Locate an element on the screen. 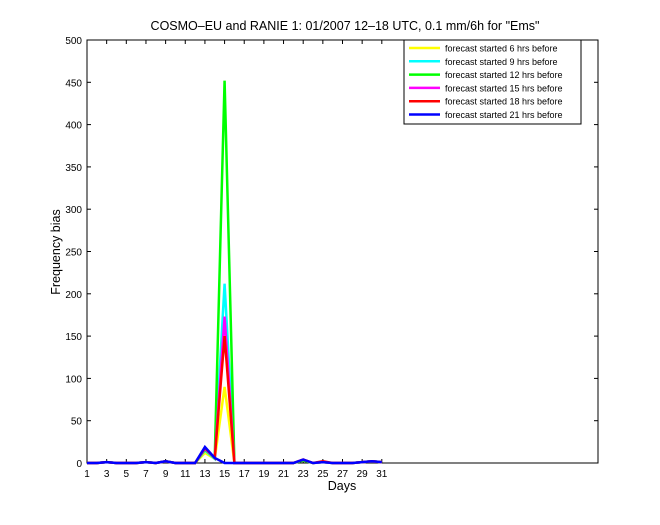 This screenshot has width=660, height=525. x-tick-label: 25 is located at coordinates (323, 474).